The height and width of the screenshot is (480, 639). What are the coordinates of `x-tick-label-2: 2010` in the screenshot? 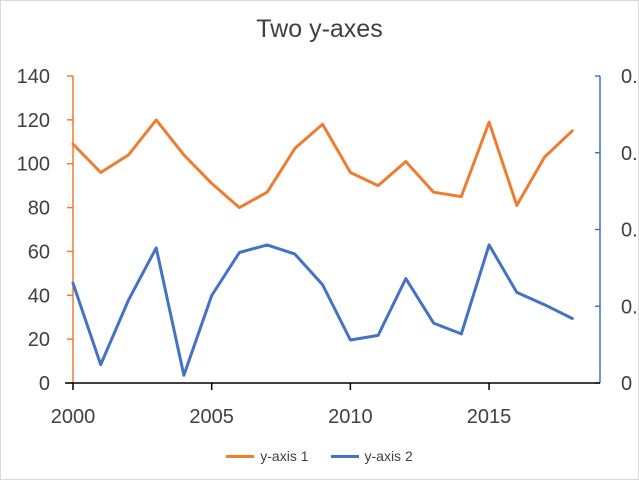 It's located at (350, 417).